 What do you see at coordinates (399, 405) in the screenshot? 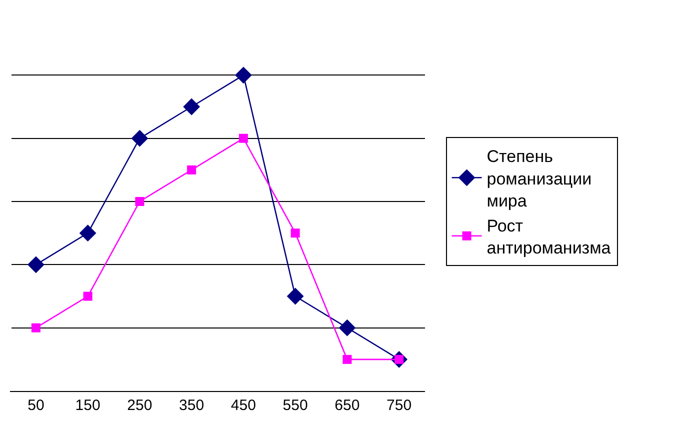
I see `x-tick-label: 750` at bounding box center [399, 405].